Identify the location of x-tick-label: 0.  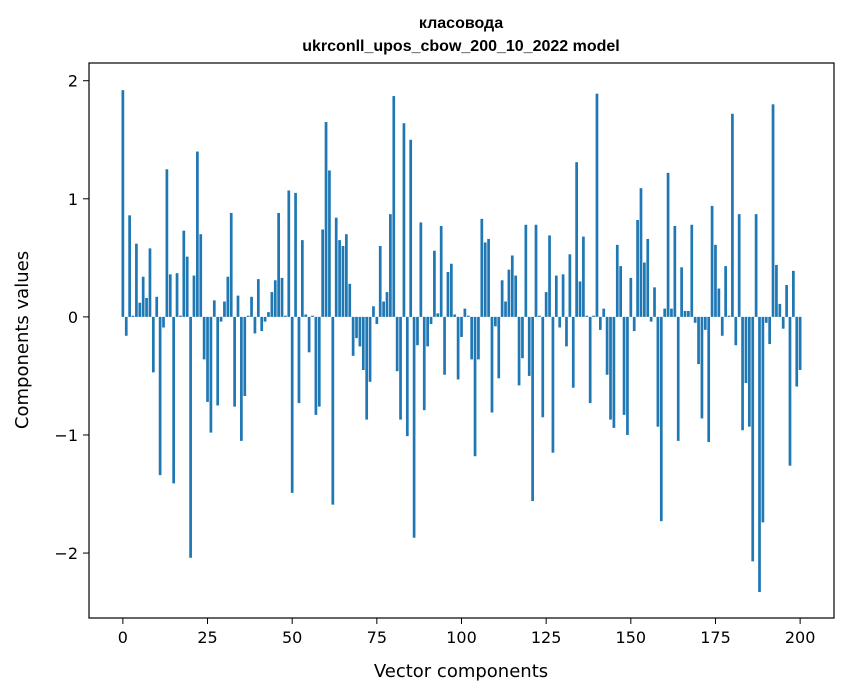
(123, 637).